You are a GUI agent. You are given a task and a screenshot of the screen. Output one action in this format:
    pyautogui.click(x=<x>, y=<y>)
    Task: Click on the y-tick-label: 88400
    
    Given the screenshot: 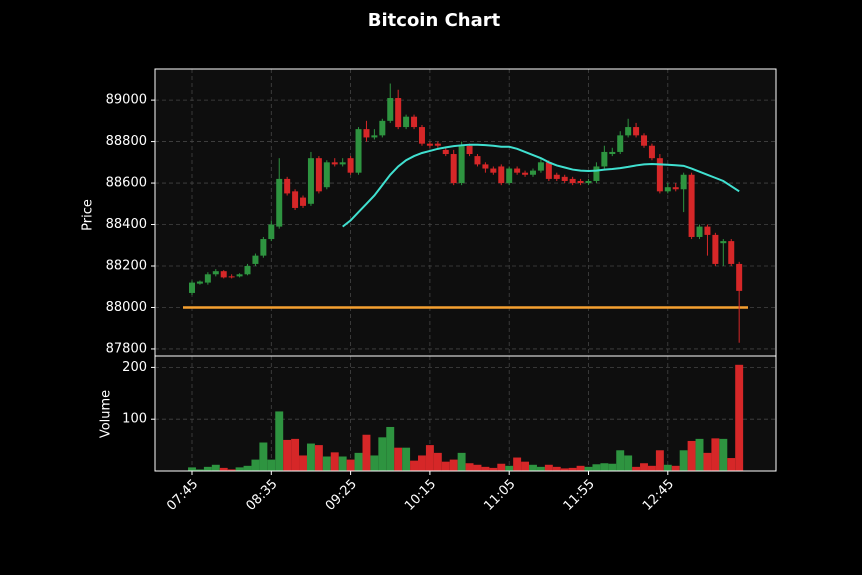 What is the action you would take?
    pyautogui.click(x=126, y=224)
    